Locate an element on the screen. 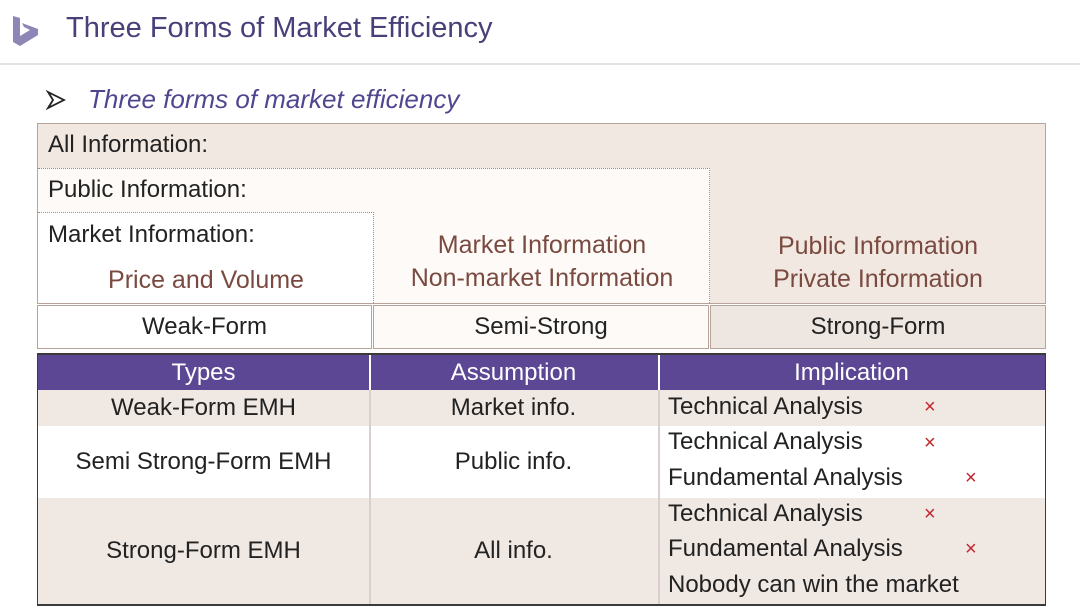 Image resolution: width=1080 pixels, height=607 pixels. assumption-cell: Market info. is located at coordinates (513, 407).